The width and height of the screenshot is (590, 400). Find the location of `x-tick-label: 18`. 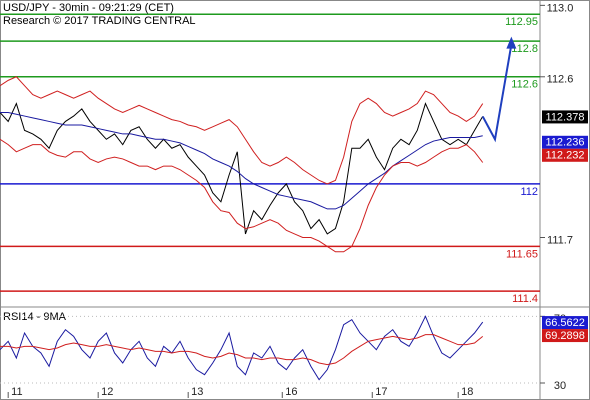

x-tick-label: 18 is located at coordinates (467, 392).